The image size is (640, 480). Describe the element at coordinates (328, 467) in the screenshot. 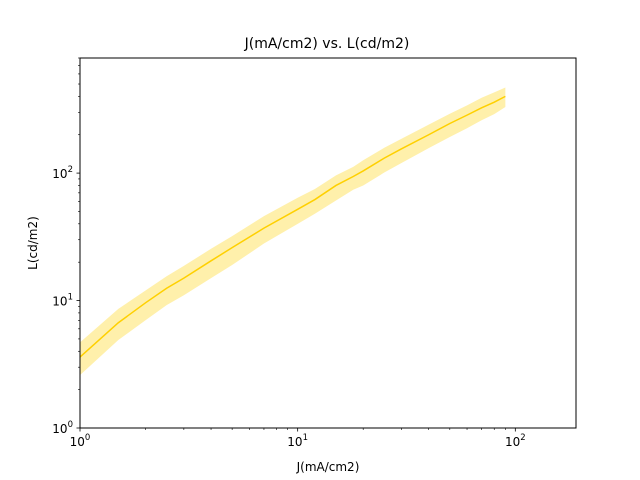

I see `x-axis-label: J(mA/cm2)` at that location.